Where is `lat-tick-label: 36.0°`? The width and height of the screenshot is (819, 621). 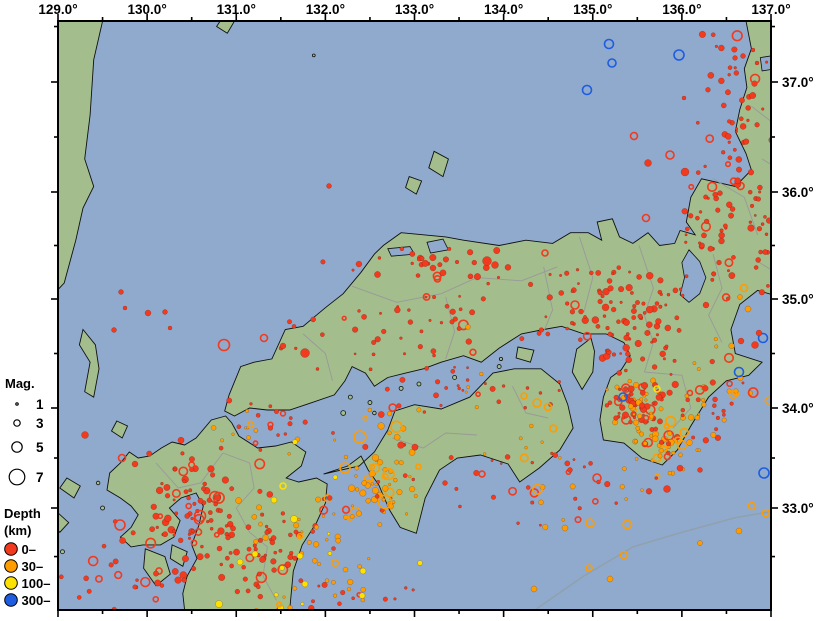 lat-tick-label: 36.0° is located at coordinates (798, 192).